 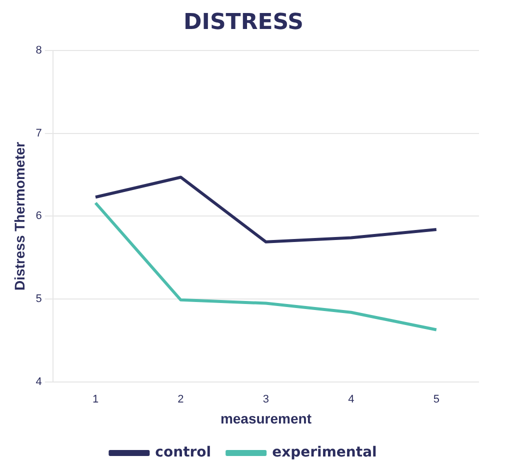 What do you see at coordinates (266, 400) in the screenshot?
I see `x-tick-label: 3` at bounding box center [266, 400].